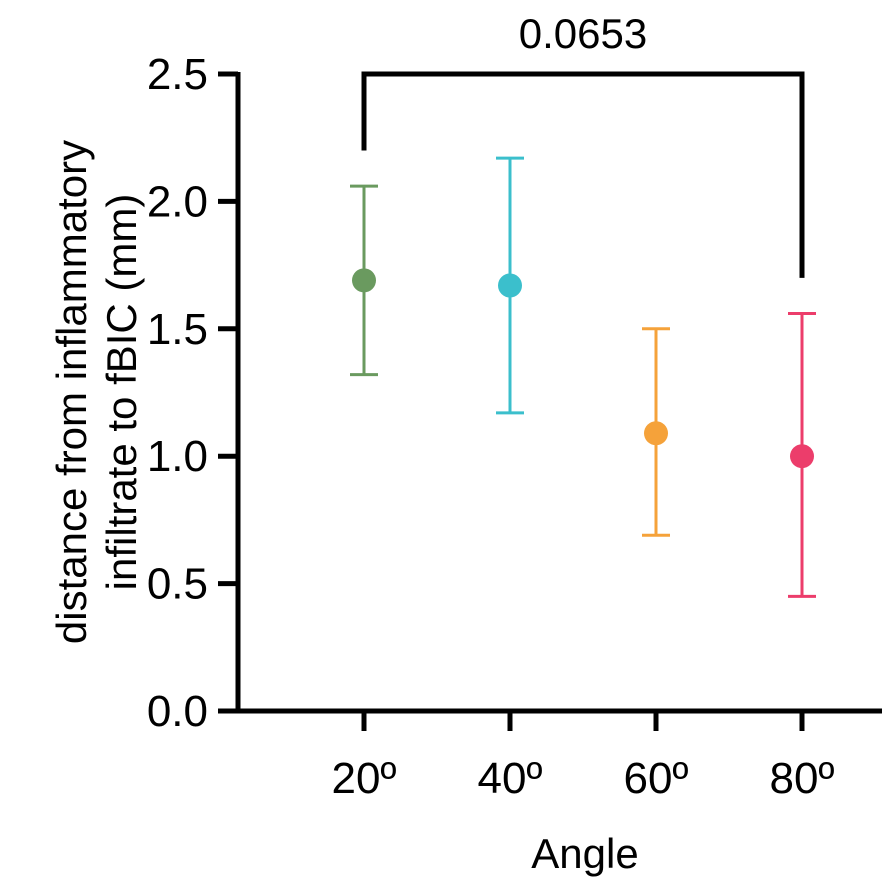 The width and height of the screenshot is (888, 882). I want to click on x-tick-label: 60º, so click(655, 778).